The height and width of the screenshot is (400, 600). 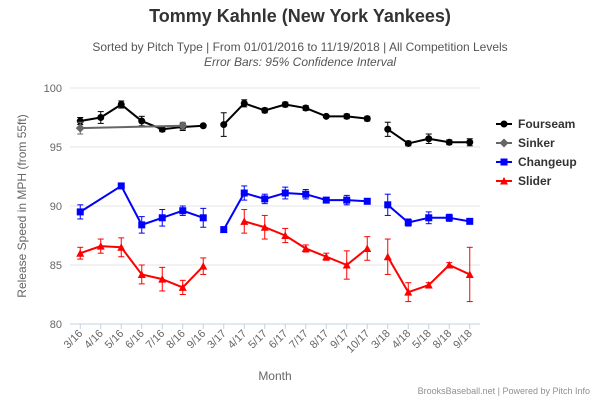 What do you see at coordinates (525, 143) in the screenshot?
I see `legend-item-sinker: Sinker` at bounding box center [525, 143].